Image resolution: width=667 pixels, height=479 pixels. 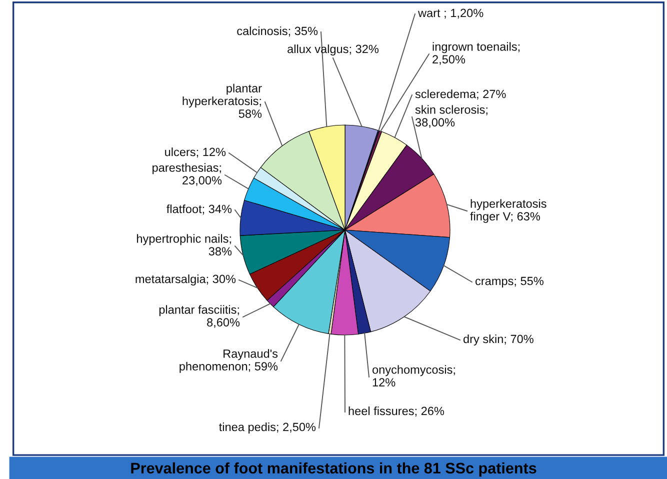 What do you see at coordinates (229, 361) in the screenshot?
I see `slice-label: Raynaud's phenomenon; 59%` at bounding box center [229, 361].